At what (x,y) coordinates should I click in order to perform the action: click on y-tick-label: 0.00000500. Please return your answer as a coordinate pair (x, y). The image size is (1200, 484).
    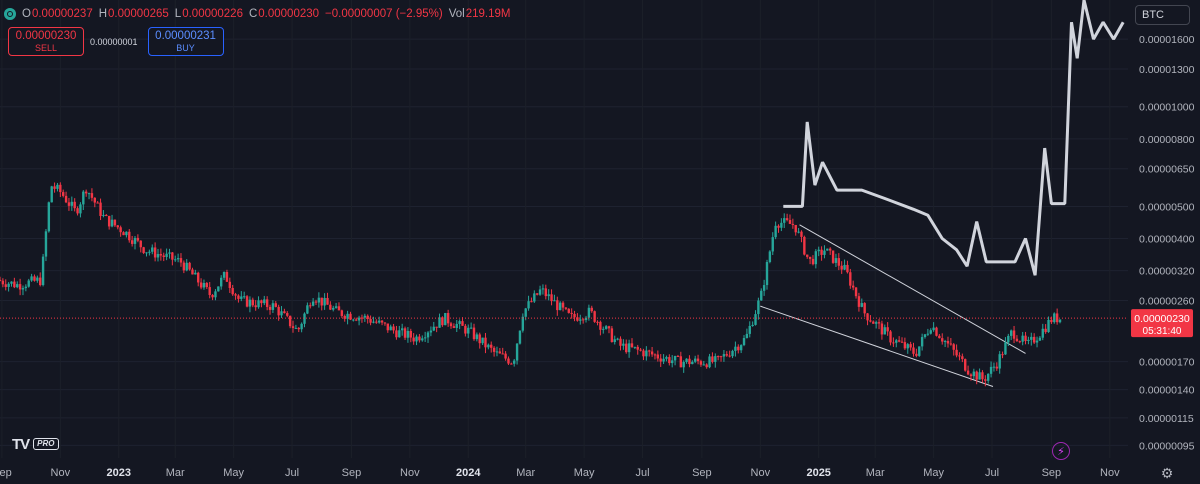
    Looking at the image, I should click on (1167, 207).